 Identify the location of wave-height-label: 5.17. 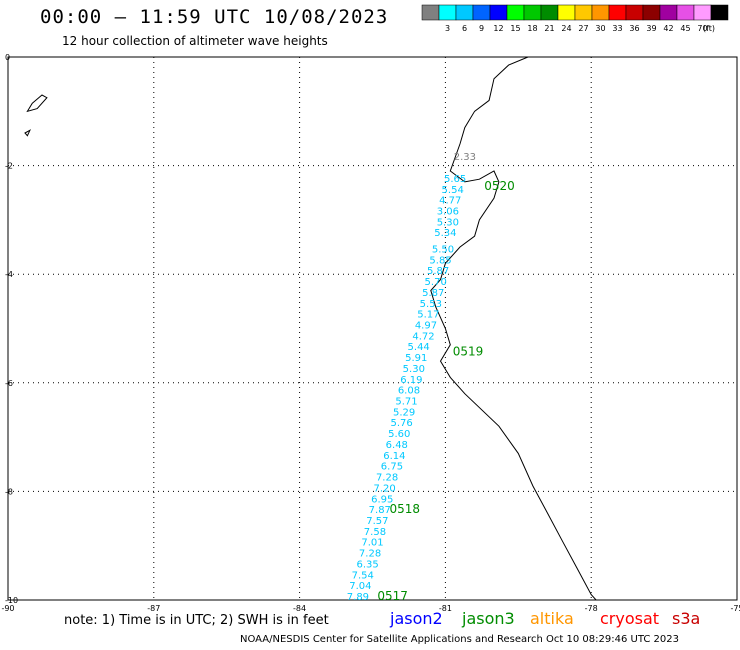
(428, 315).